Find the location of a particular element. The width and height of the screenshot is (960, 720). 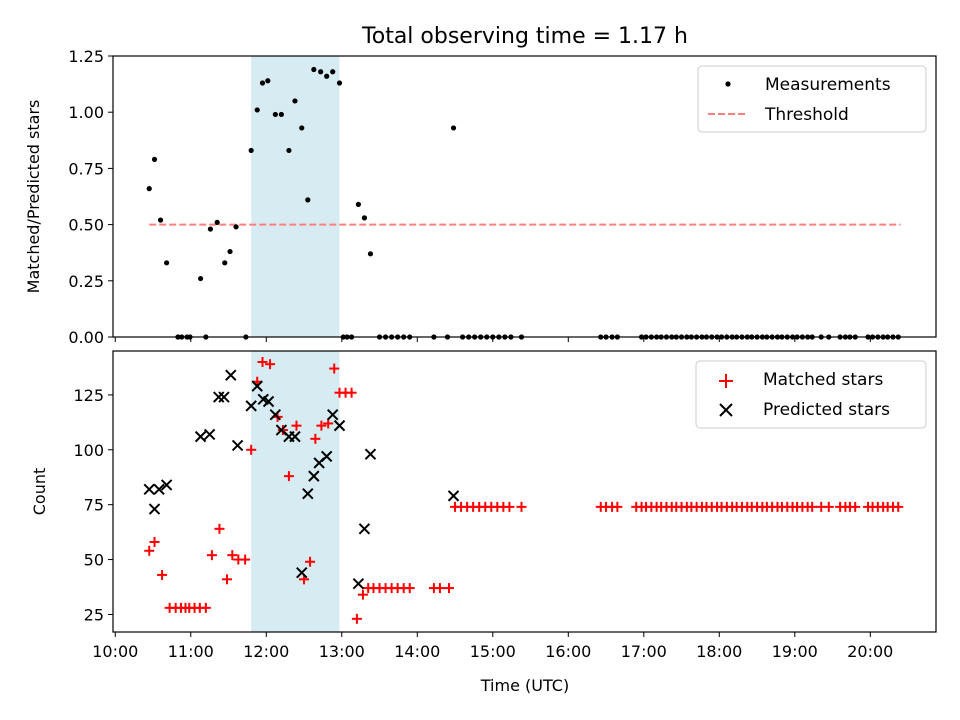

bottom-y-ticks: 25 50 75 100 125 is located at coordinates (93, 505).